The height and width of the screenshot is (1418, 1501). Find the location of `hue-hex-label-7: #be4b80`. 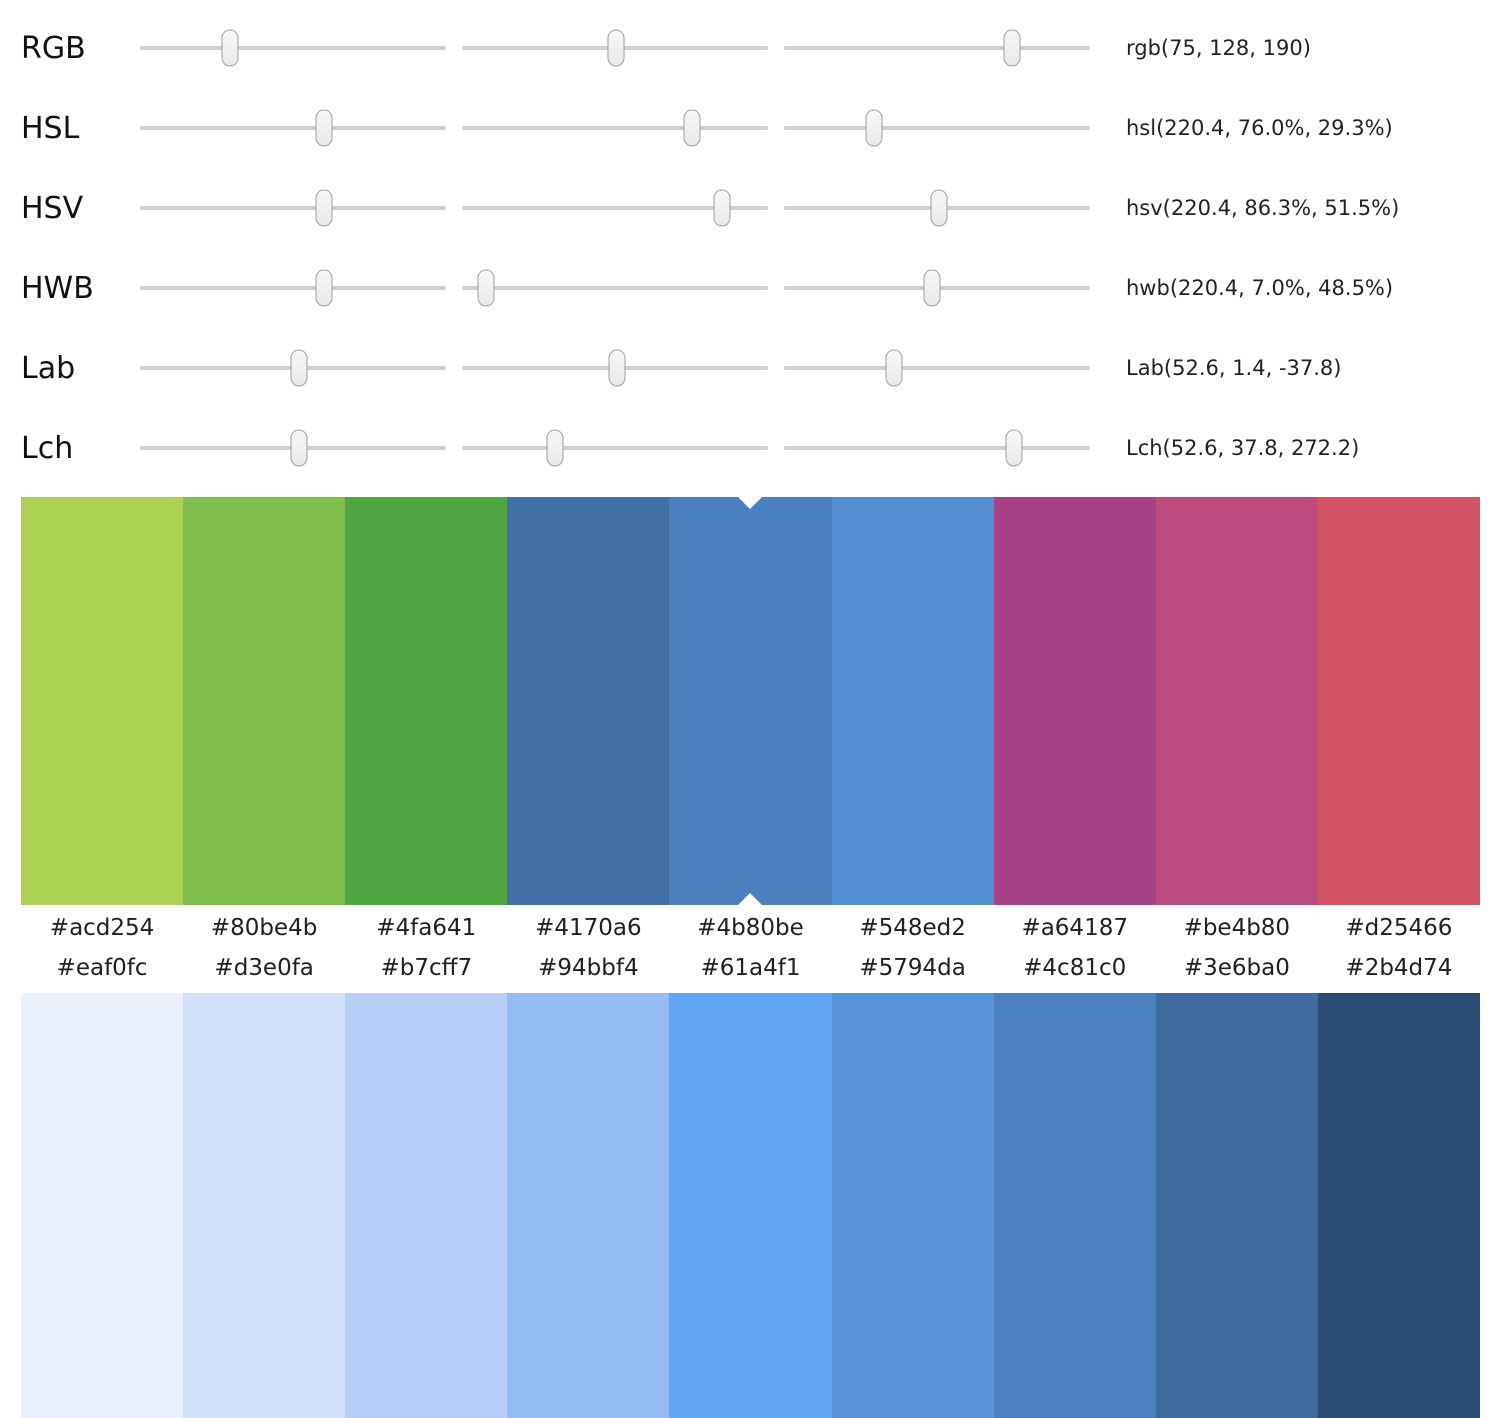

hue-hex-label-7: #be4b80 is located at coordinates (1237, 928).